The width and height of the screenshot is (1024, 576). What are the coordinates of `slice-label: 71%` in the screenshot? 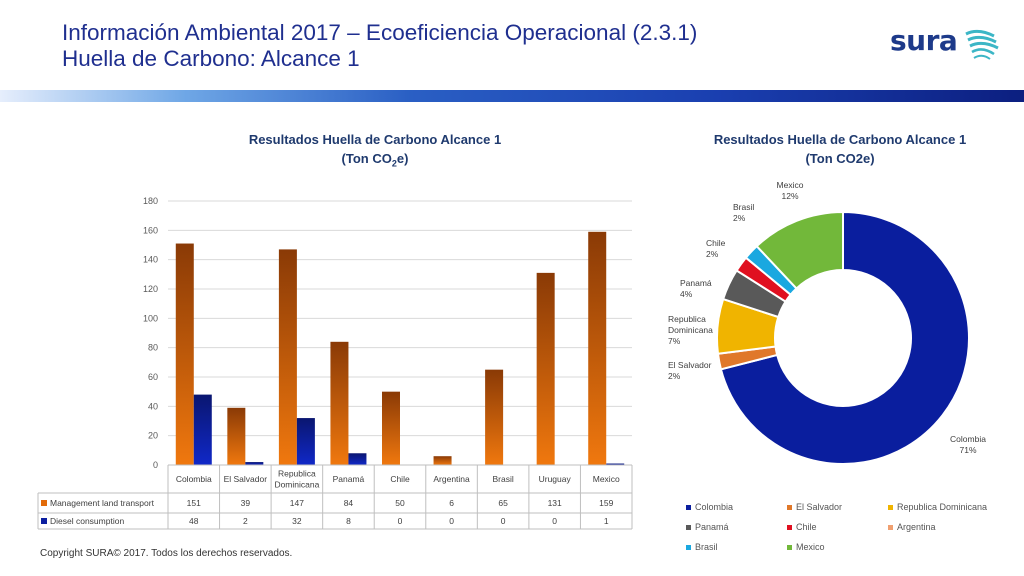 It's located at (967, 450).